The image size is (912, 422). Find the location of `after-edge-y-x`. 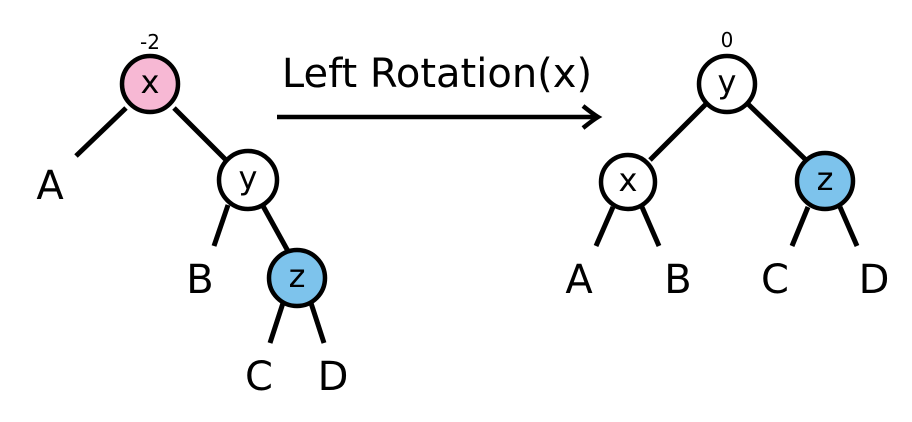

after-edge-y-x is located at coordinates (678, 132).